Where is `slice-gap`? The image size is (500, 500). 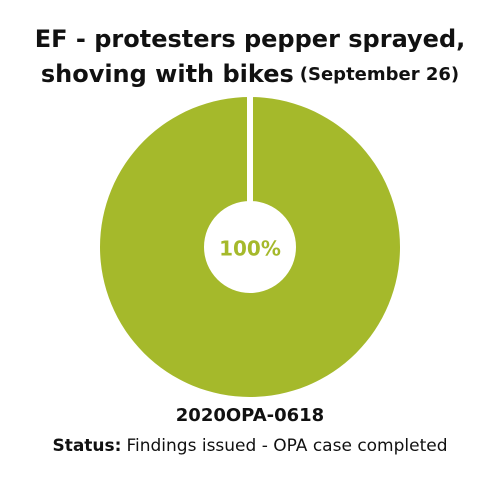
slice-gap is located at coordinates (250, 149).